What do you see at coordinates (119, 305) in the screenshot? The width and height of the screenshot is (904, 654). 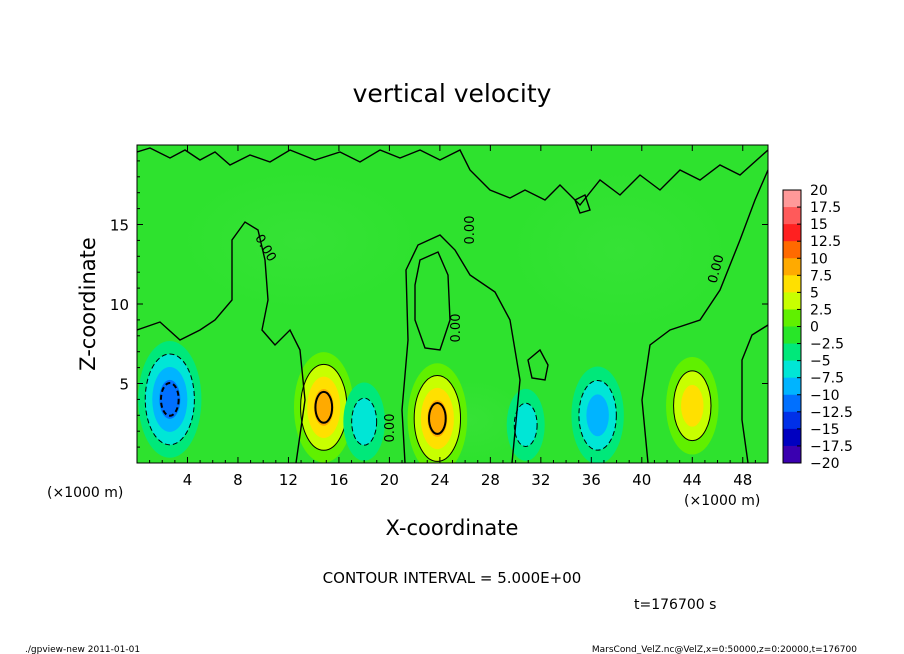 I see `y-tick-label: 10` at bounding box center [119, 305].